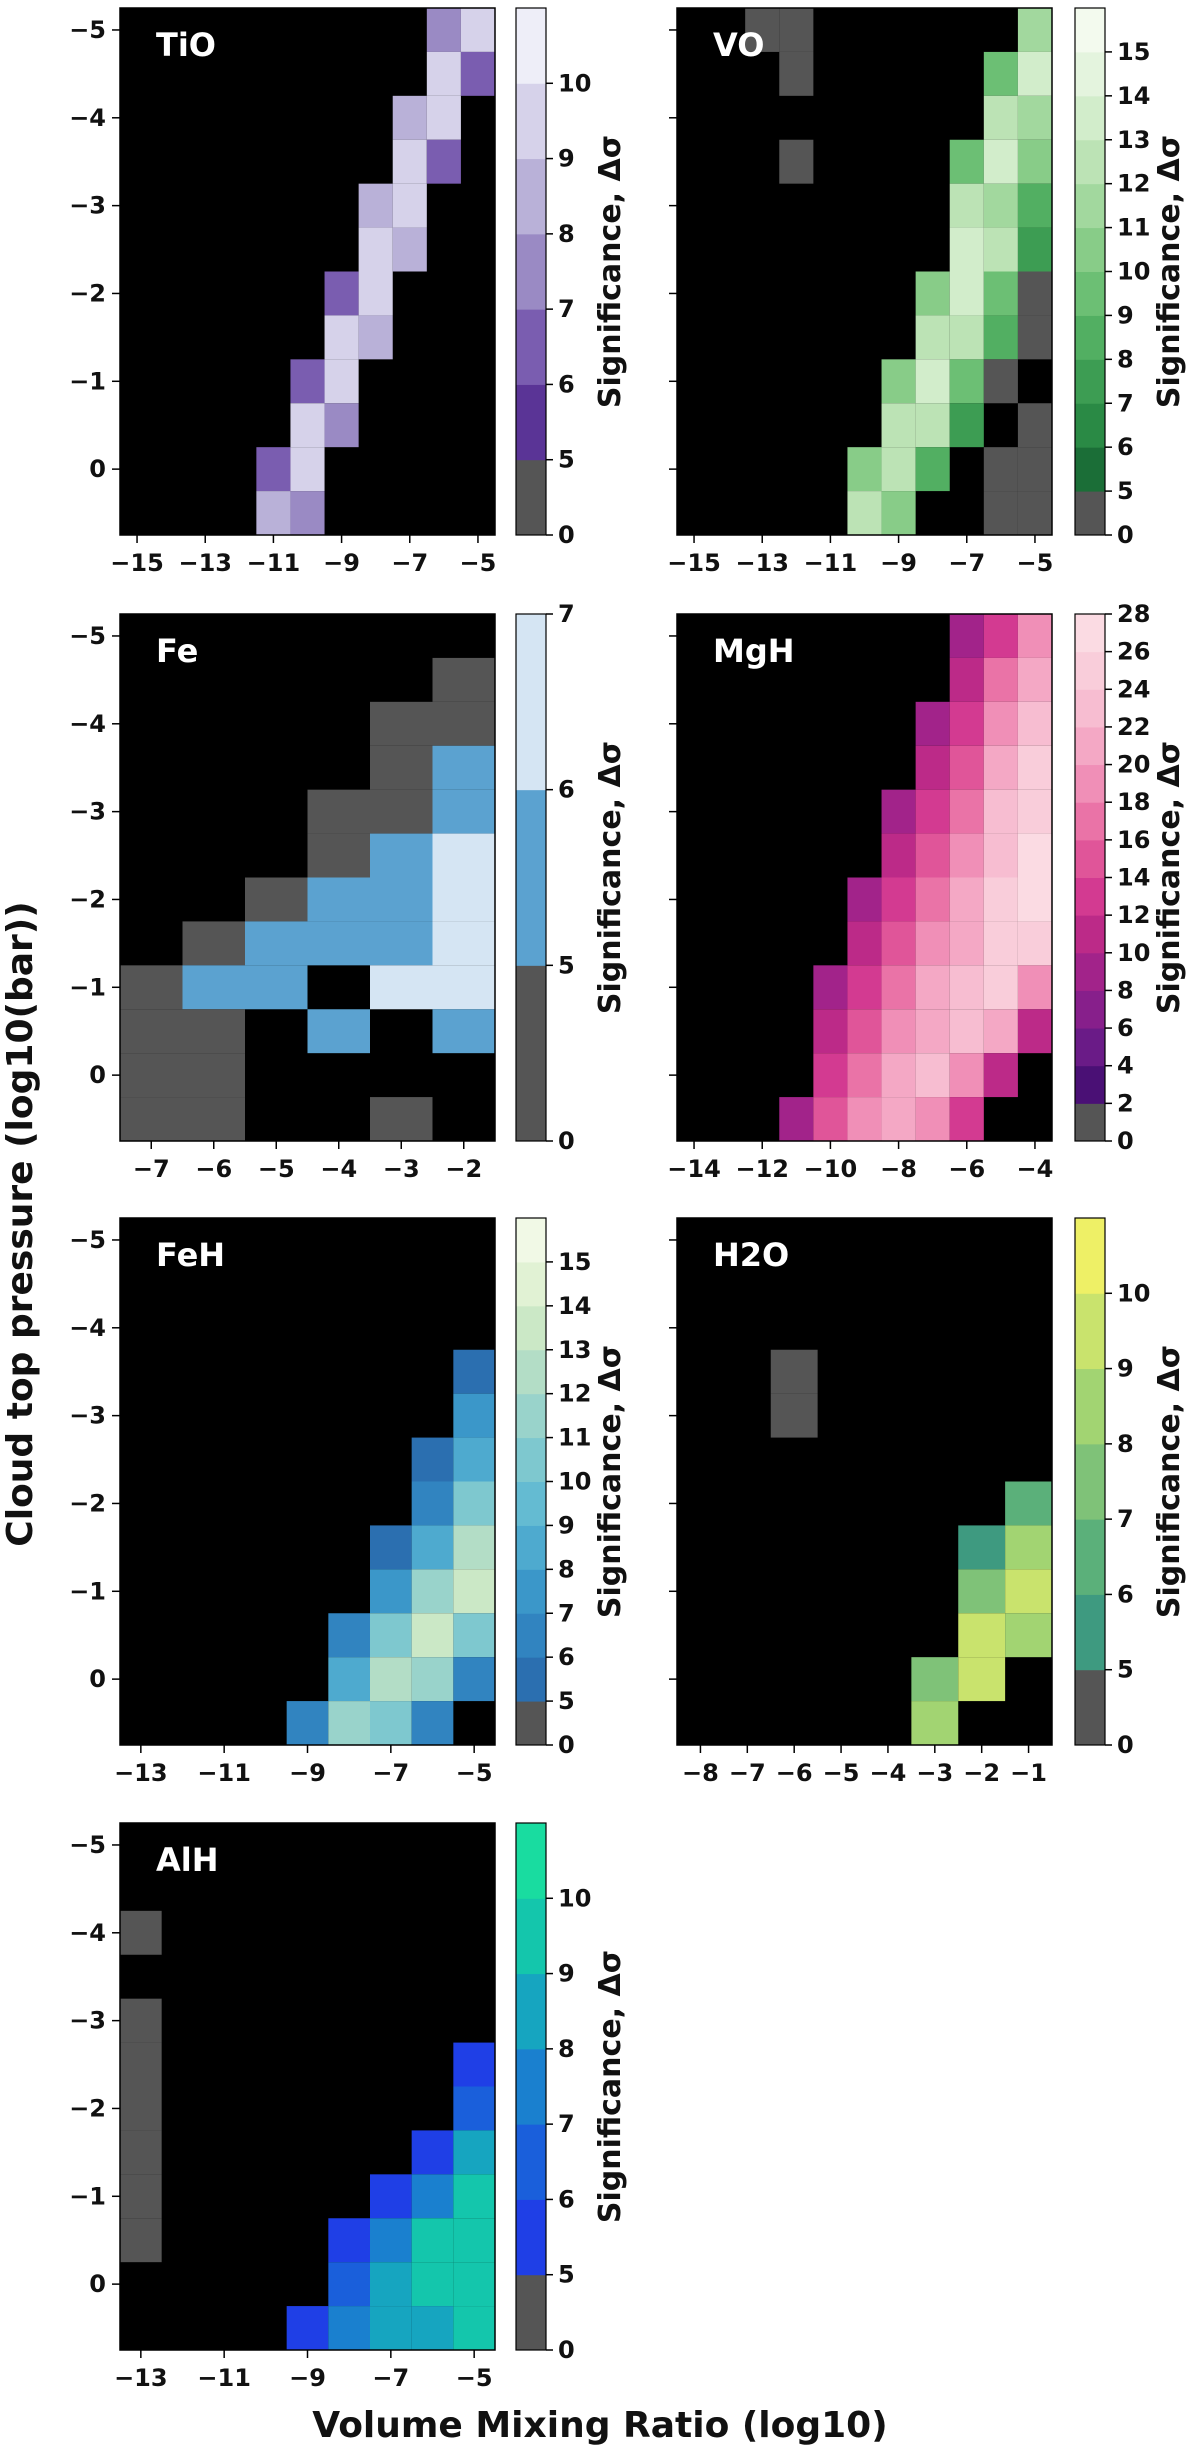  Describe the element at coordinates (87, 2196) in the screenshot. I see `y-tick-label: −1` at that location.